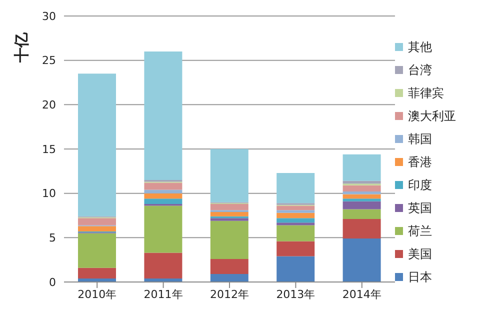  I want to click on y-tick-label: 30, so click(49, 16).